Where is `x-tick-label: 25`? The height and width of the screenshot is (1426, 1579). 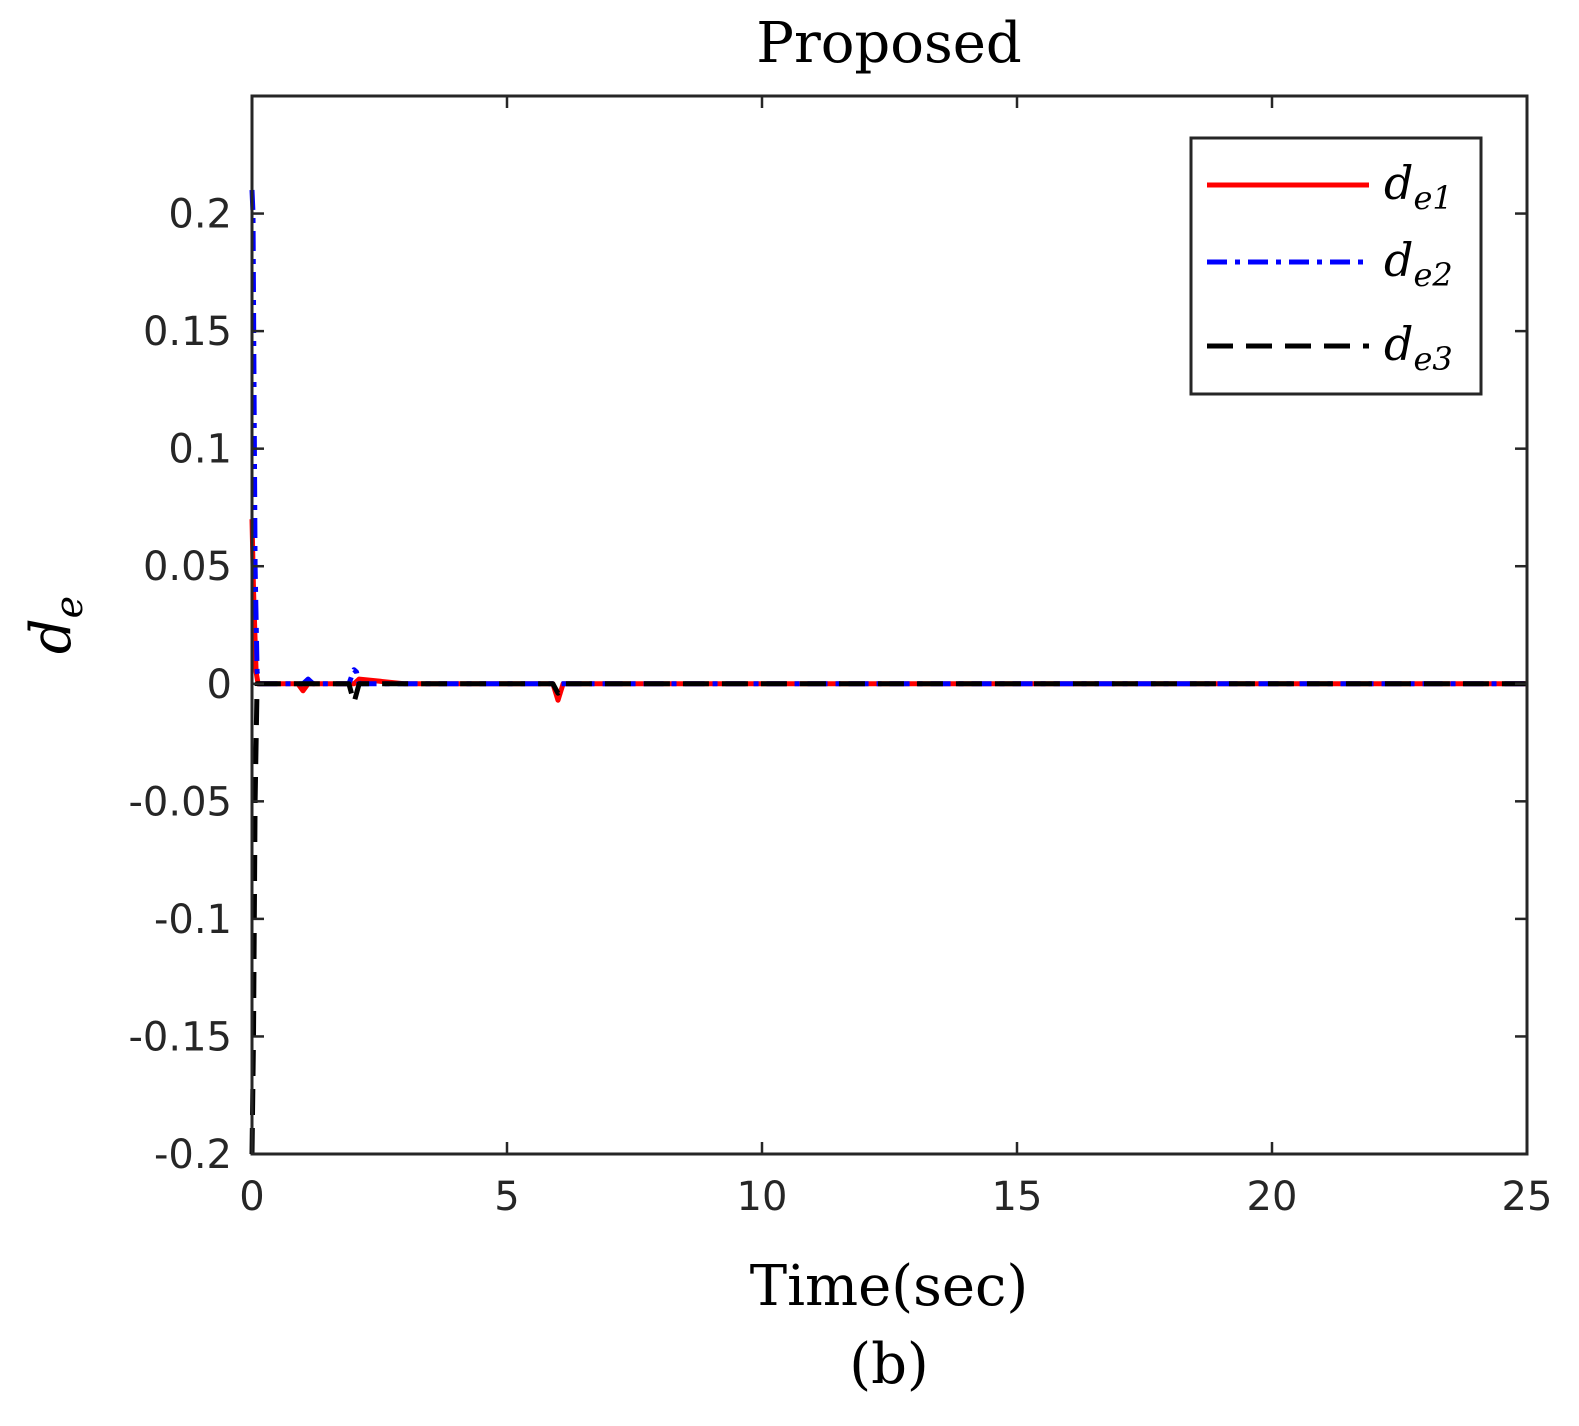
x-tick-label: 25 is located at coordinates (1527, 1197).